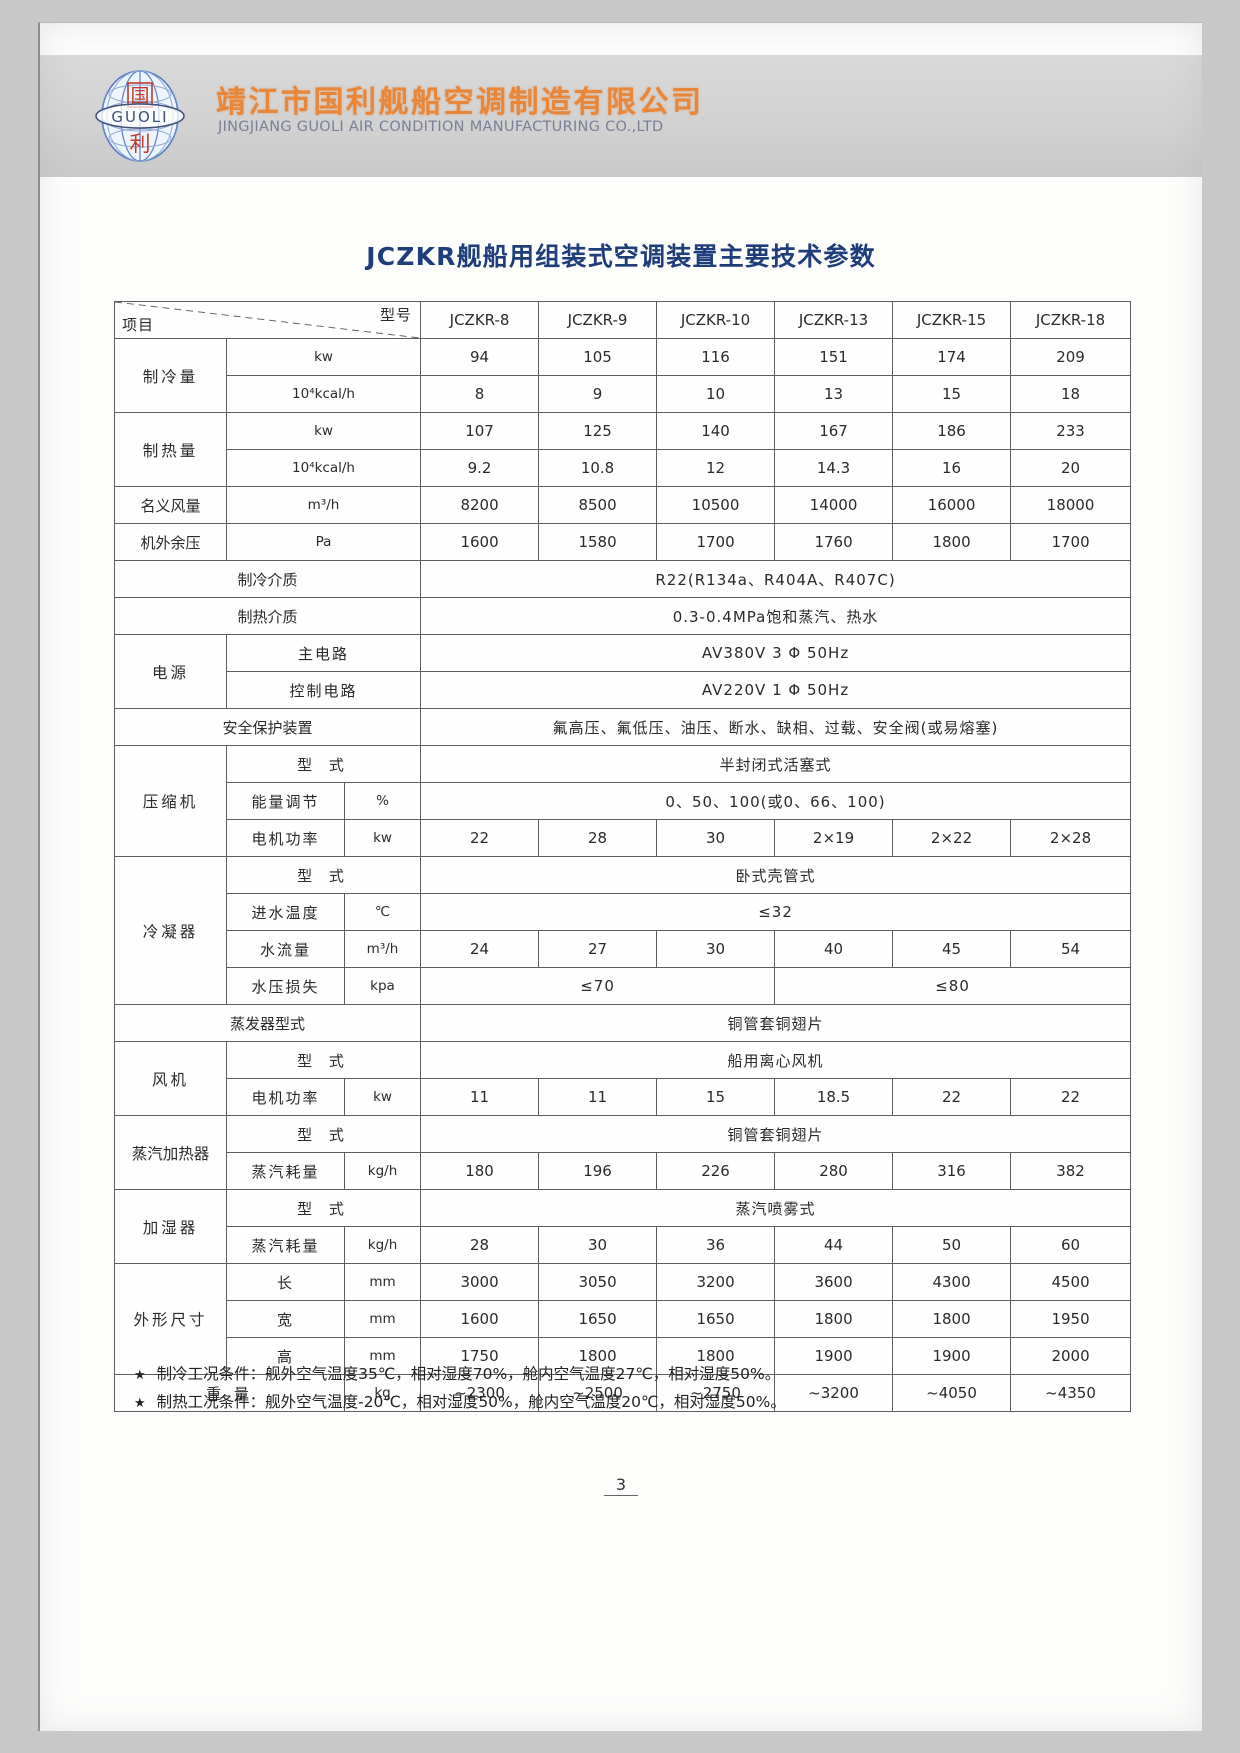 The width and height of the screenshot is (1240, 1753). Describe the element at coordinates (323, 1060) in the screenshot. I see `label-fan-type: 型 式` at that location.